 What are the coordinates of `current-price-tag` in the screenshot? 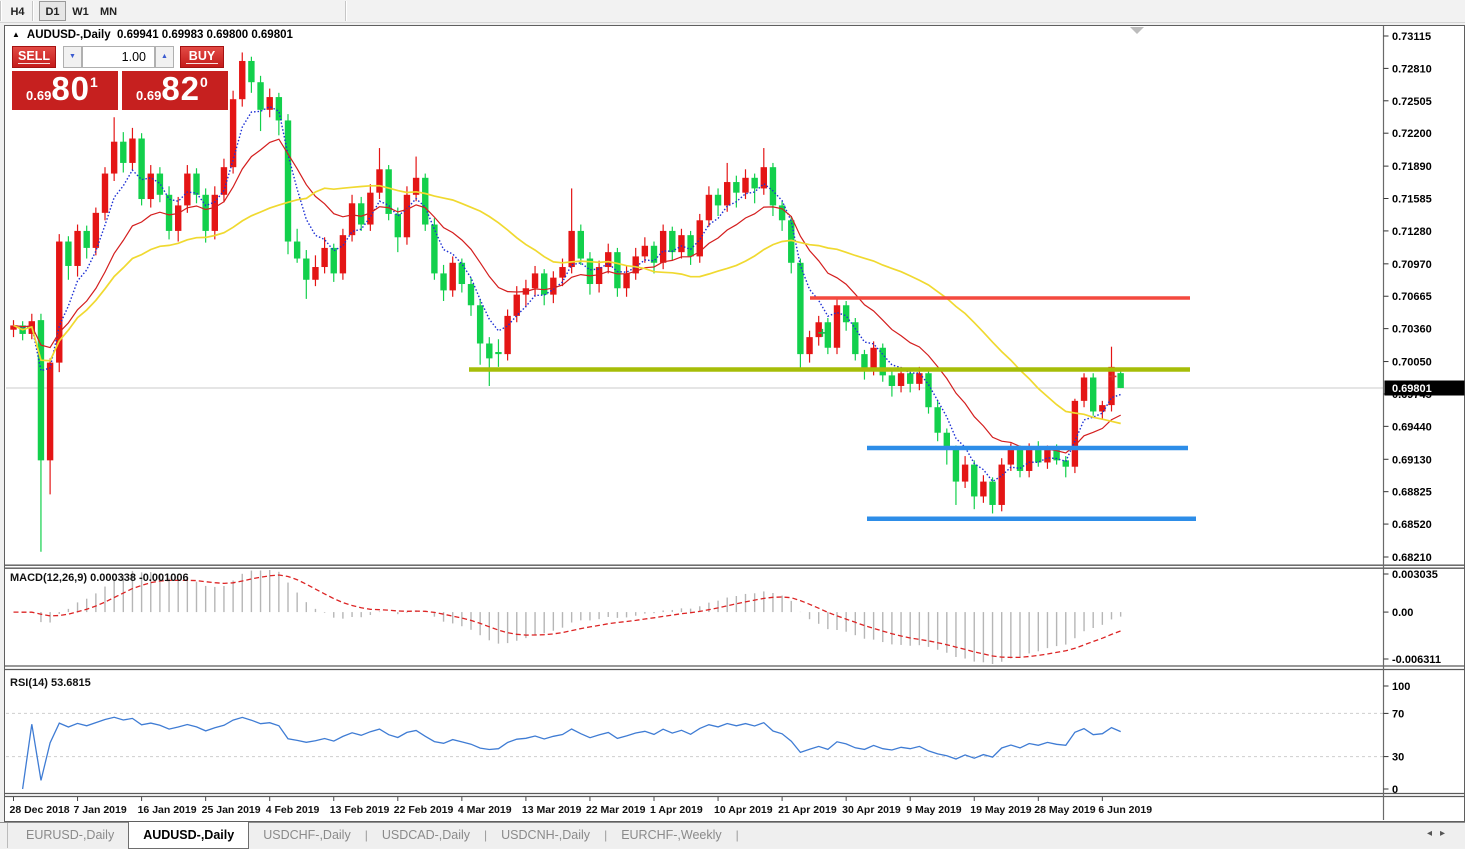 It's located at (1424, 388).